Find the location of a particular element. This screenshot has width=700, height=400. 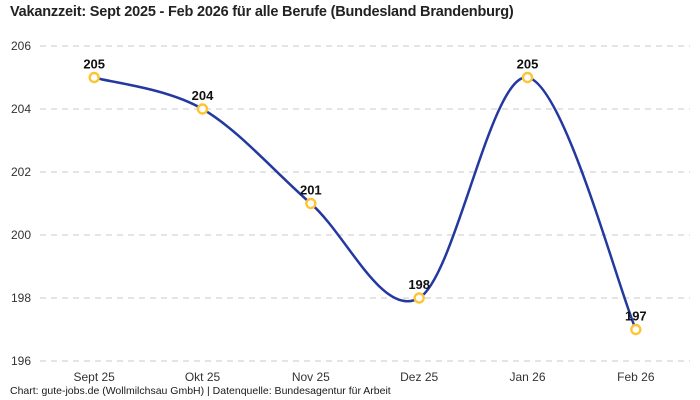

y-axis-tick-label: 204 is located at coordinates (21, 109).